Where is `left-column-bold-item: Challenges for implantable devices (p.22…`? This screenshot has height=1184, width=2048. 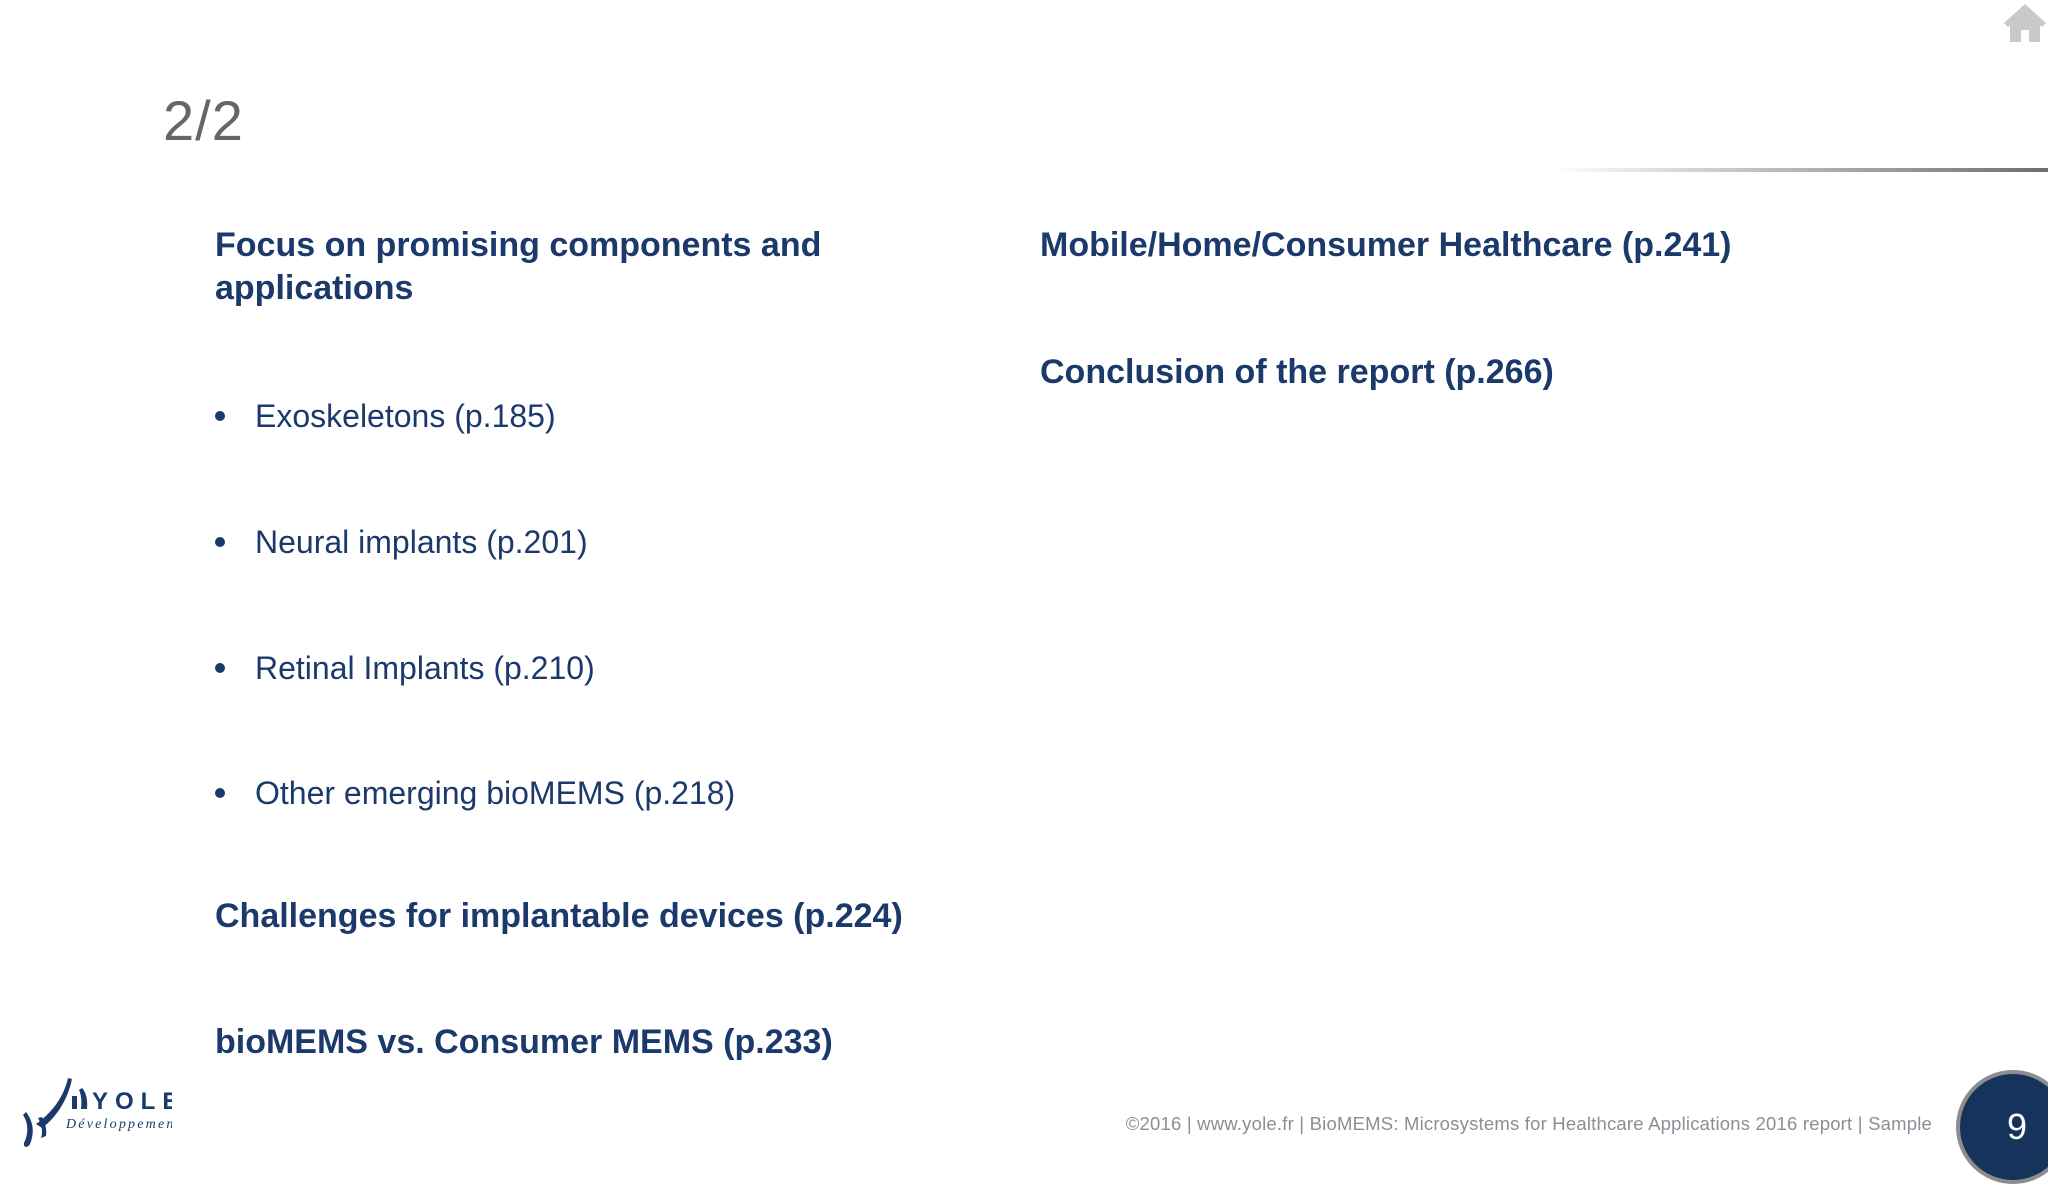 left-column-bold-item: Challenges for implantable devices (p.22… is located at coordinates (559, 916).